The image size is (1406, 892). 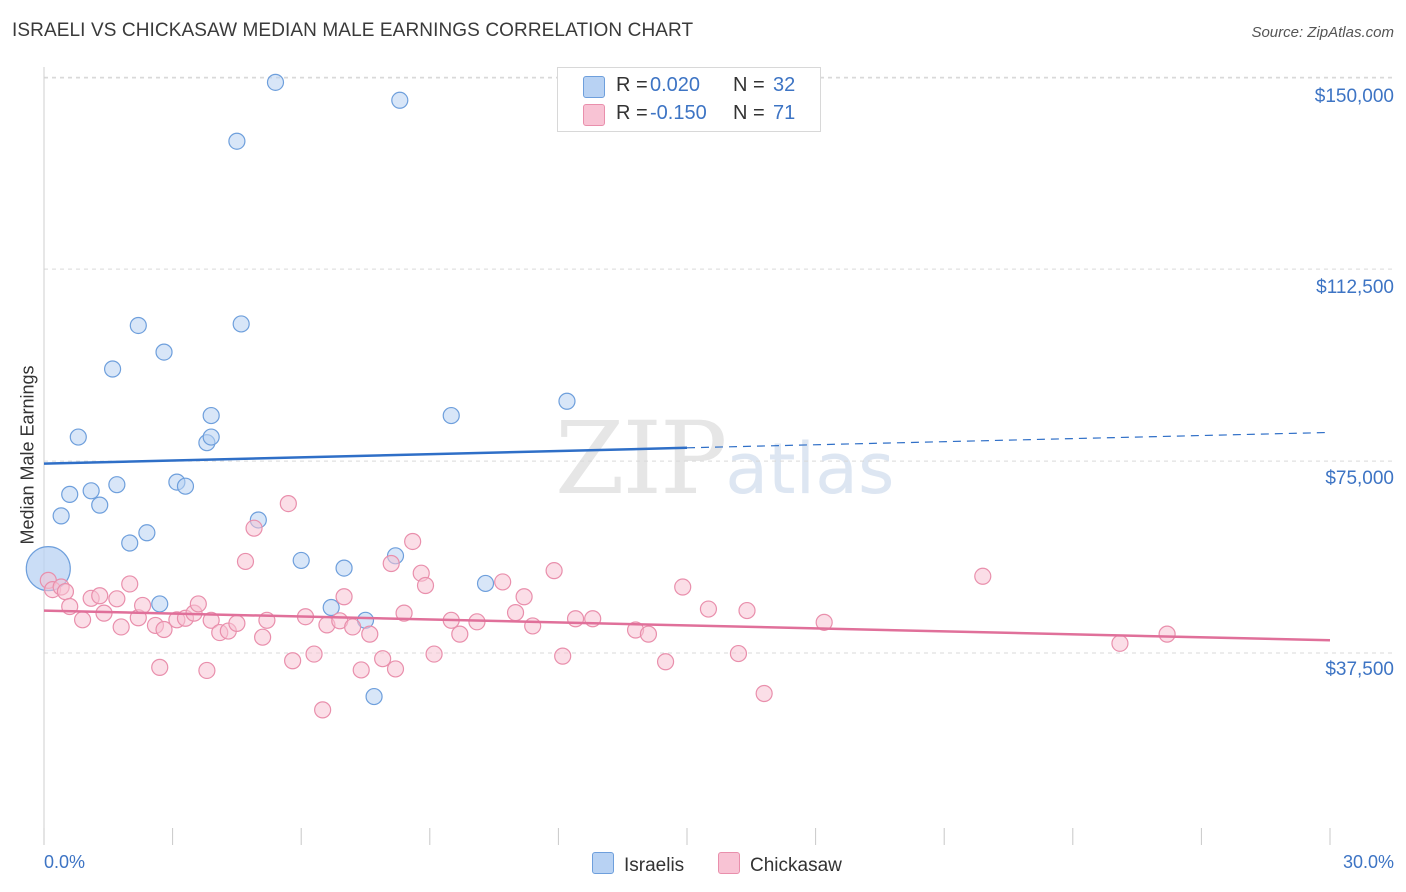 I want to click on correlation-legend: R = 0.020 N = 32 R = -0.150 N = 71, so click(x=689, y=99).